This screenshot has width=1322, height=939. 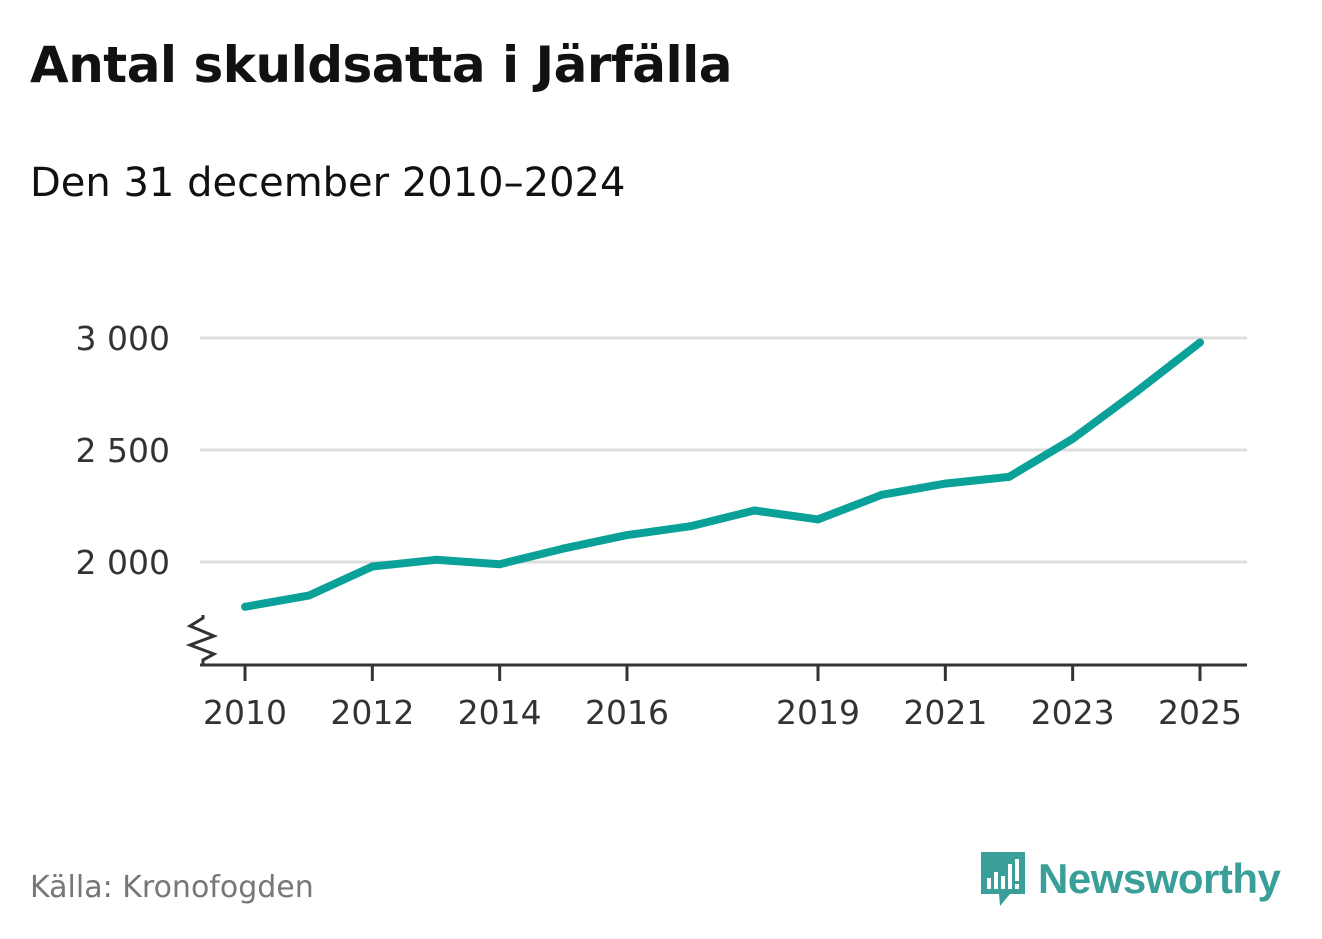 I want to click on y-tick-label: 3 000, so click(x=123, y=338).